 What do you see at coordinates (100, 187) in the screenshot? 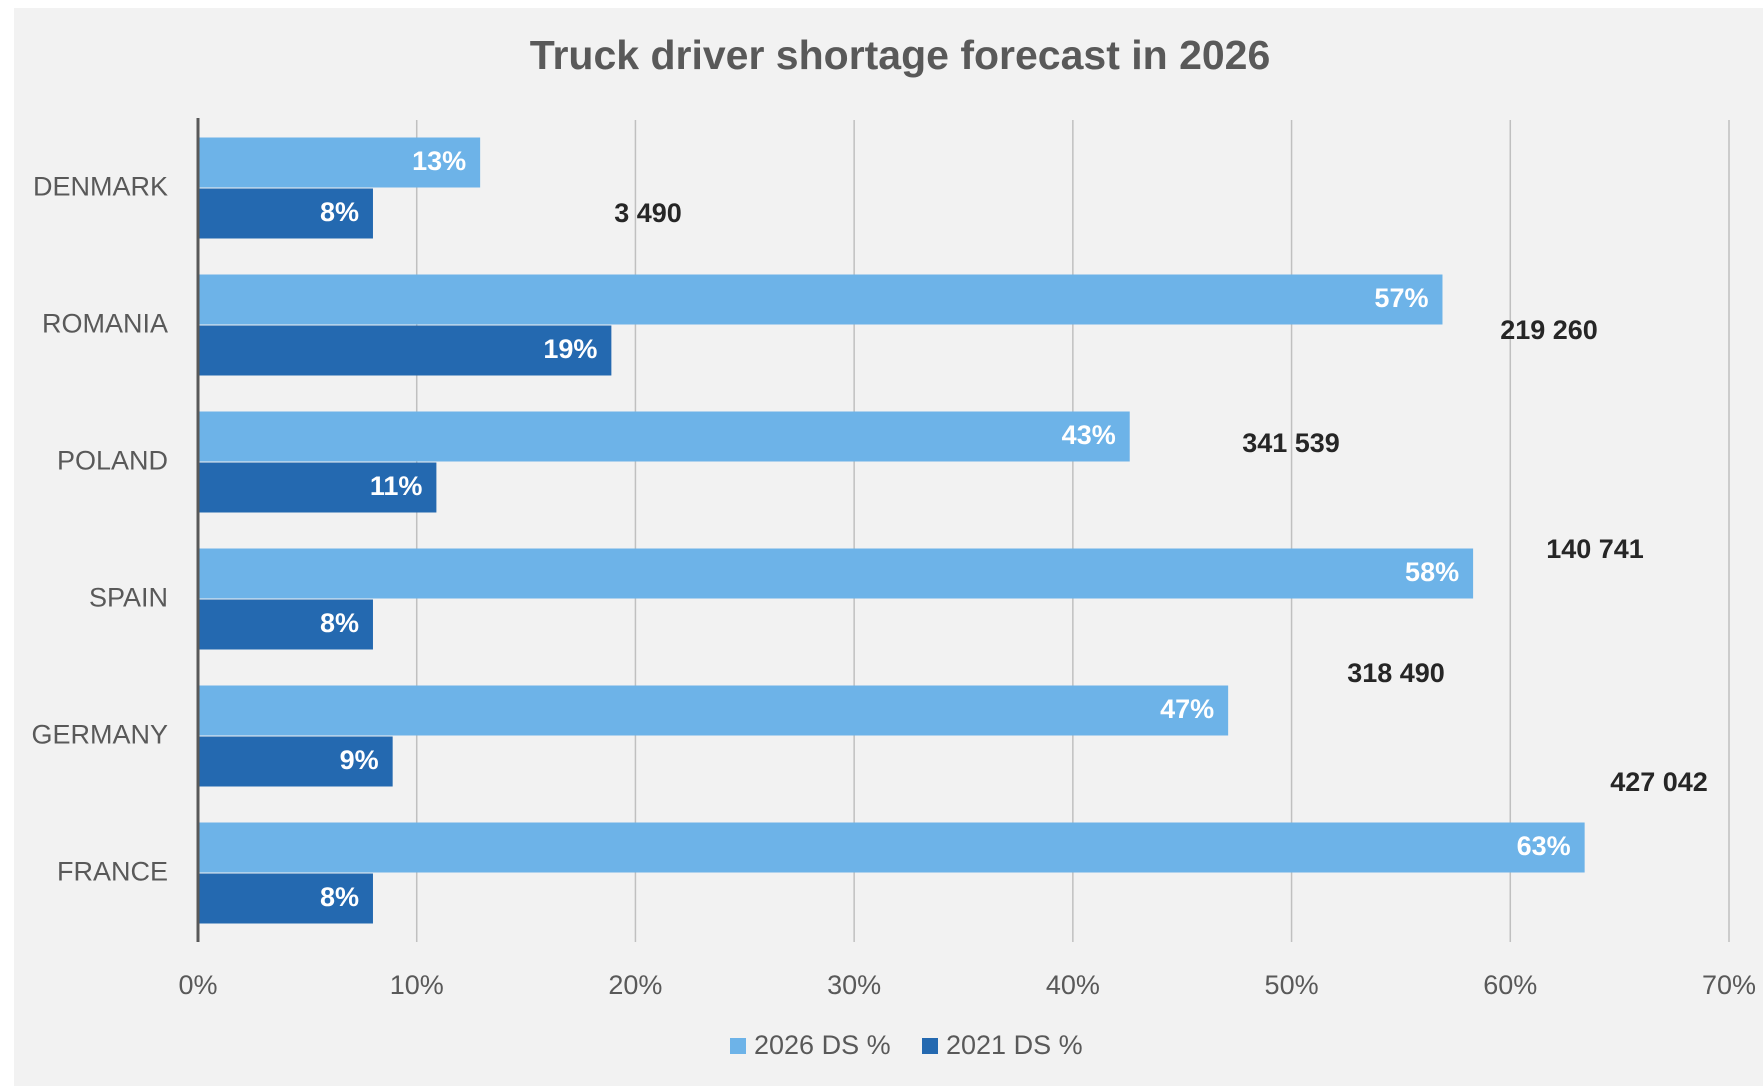
I see `y-tick-label: DENMARK` at bounding box center [100, 187].